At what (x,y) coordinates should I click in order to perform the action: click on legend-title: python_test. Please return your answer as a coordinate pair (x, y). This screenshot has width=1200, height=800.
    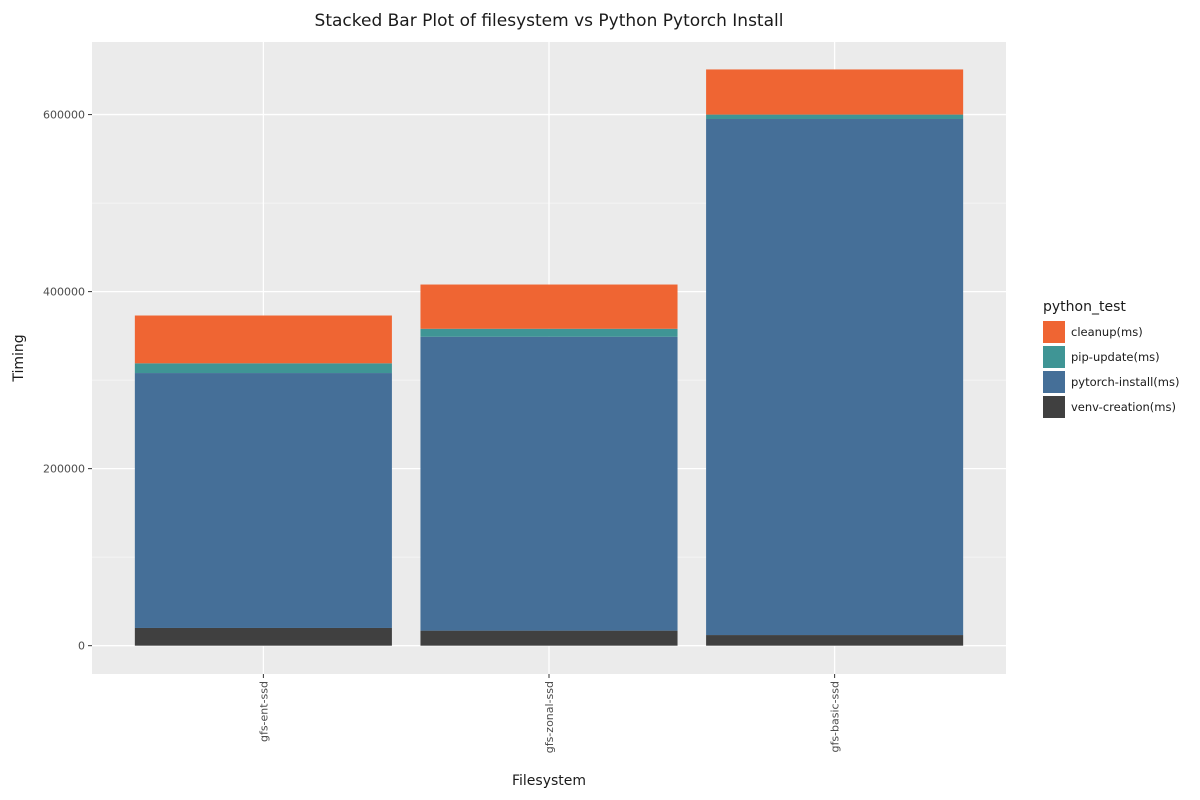
    Looking at the image, I should click on (1084, 307).